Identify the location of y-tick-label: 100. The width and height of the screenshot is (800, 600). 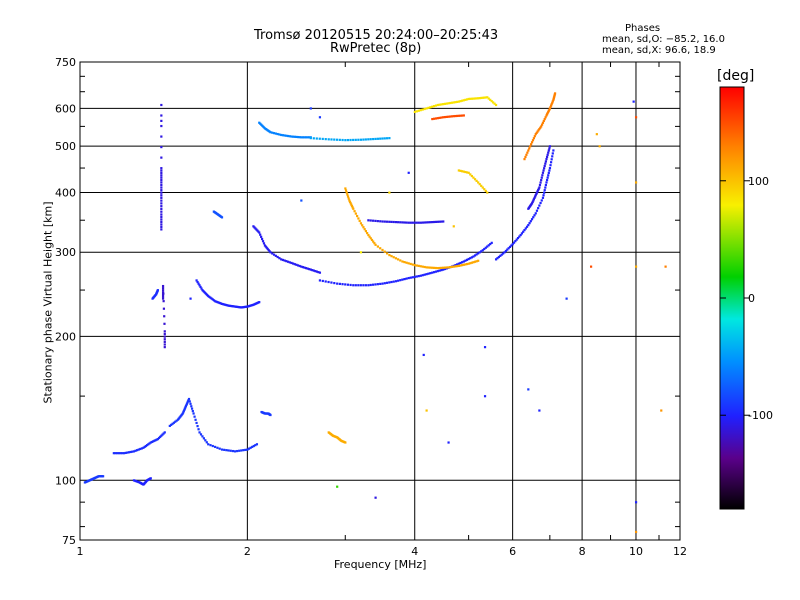
(65, 480).